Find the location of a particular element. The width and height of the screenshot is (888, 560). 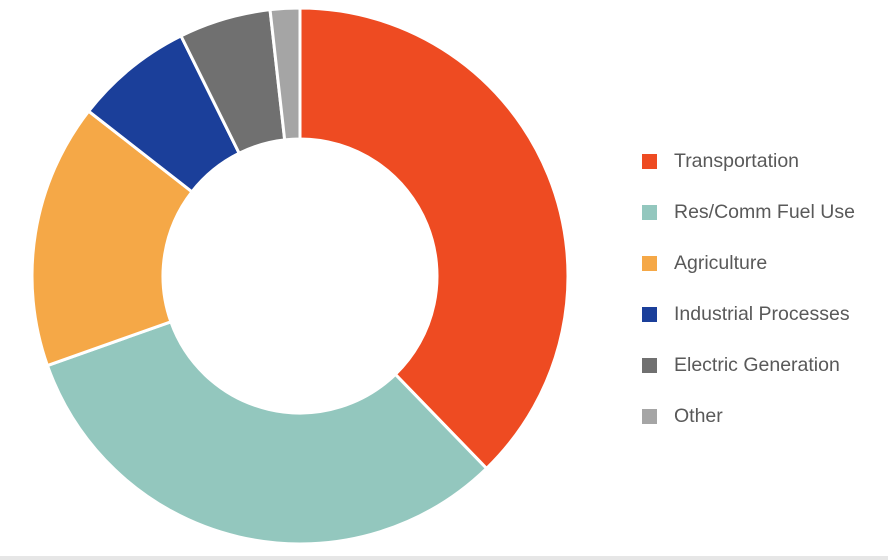

legend-item-industrial-processes: Industrial Processes is located at coordinates (748, 314).